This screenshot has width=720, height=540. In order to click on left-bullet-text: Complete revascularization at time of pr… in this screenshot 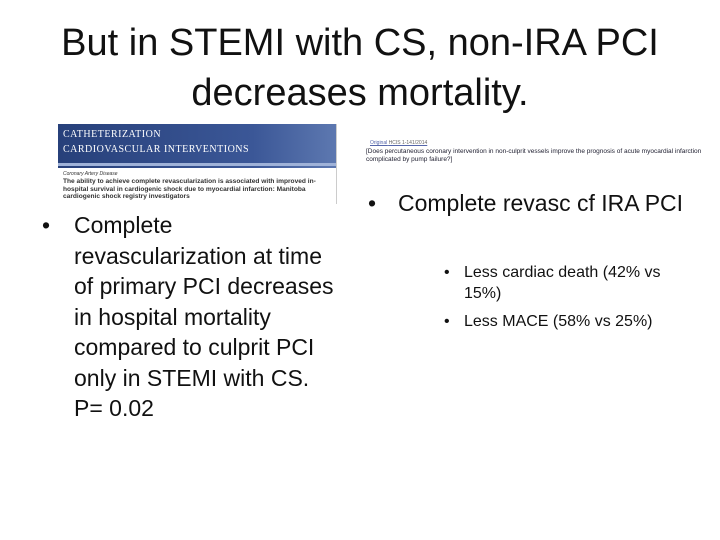, I will do `click(204, 316)`.